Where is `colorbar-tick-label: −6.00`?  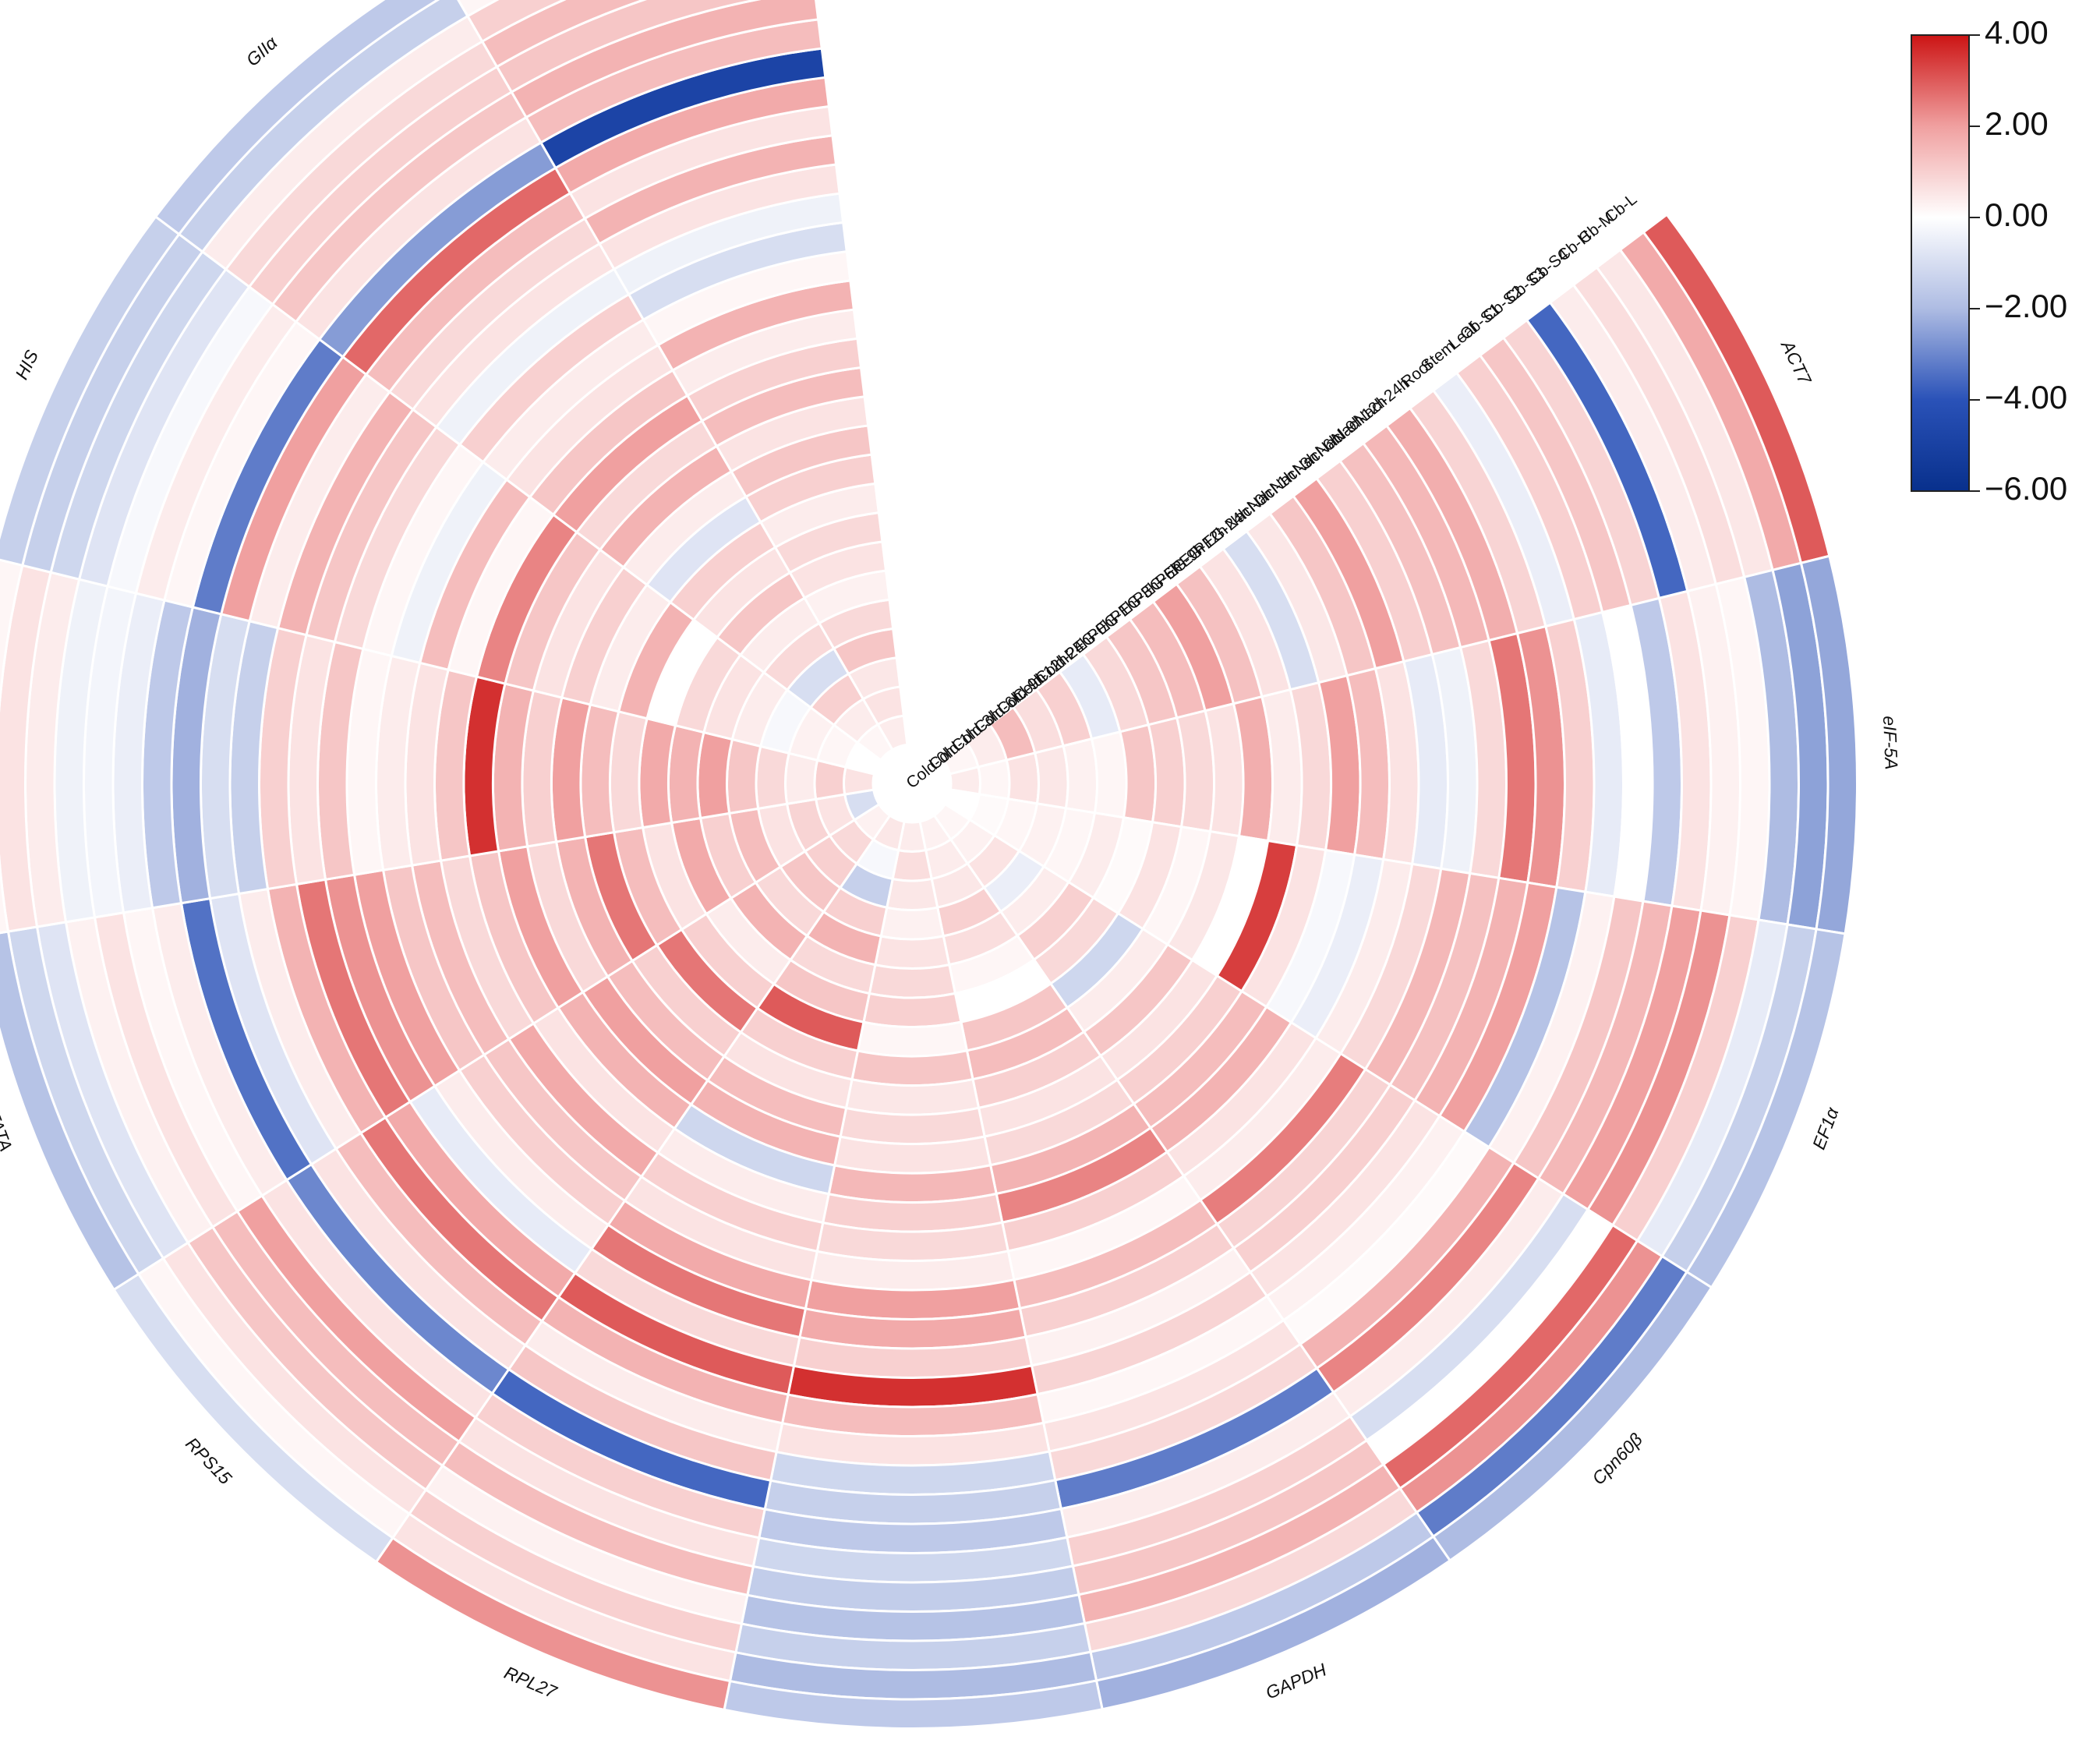 colorbar-tick-label: −6.00 is located at coordinates (2026, 489).